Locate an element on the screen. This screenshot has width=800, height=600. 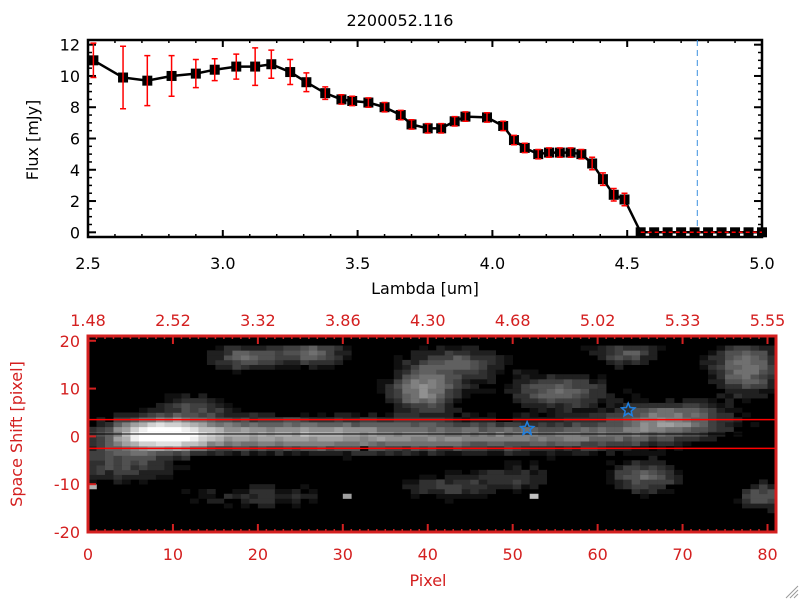
x-tick-label: 80 is located at coordinates (767, 554).